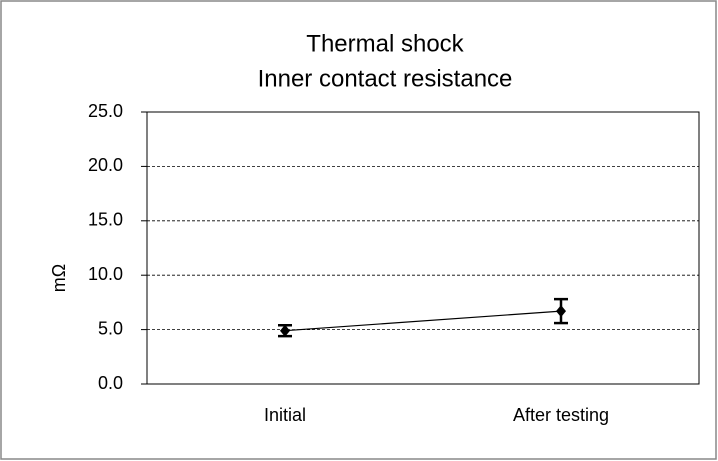 The height and width of the screenshot is (461, 718). Describe the element at coordinates (105, 165) in the screenshot. I see `y-tick-label: 20.0` at that location.